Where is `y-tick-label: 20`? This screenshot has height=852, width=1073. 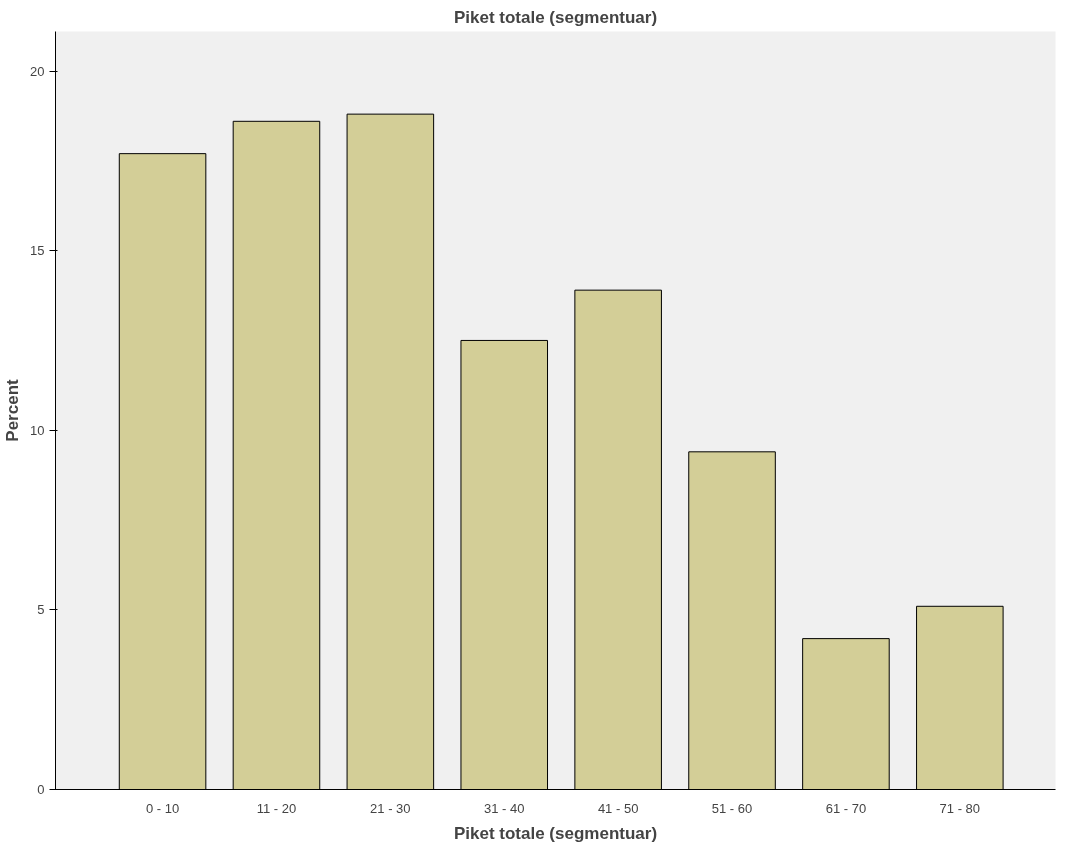
y-tick-label: 20 is located at coordinates (37, 71).